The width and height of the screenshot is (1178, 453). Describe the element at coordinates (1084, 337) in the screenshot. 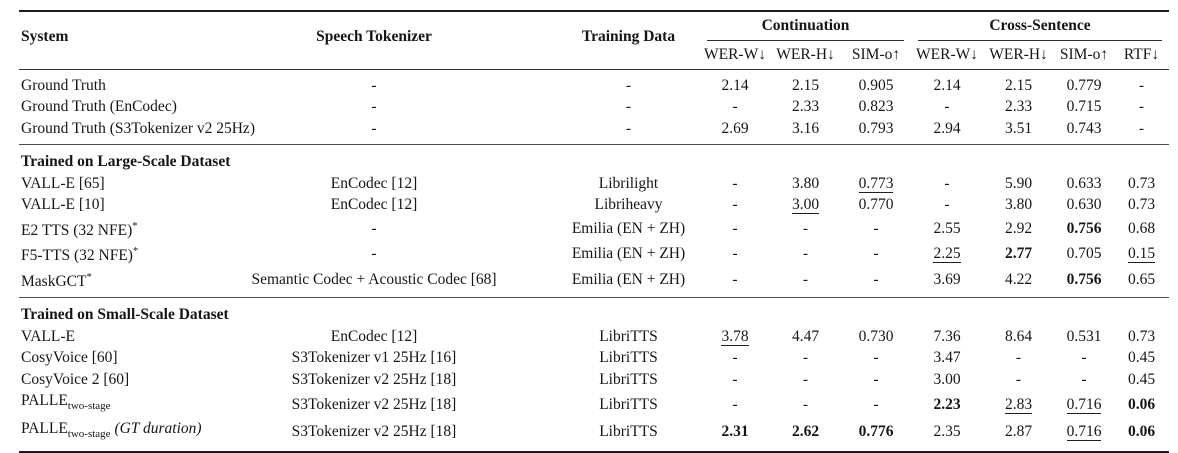

I see `cell-metric-value: 0.531` at that location.